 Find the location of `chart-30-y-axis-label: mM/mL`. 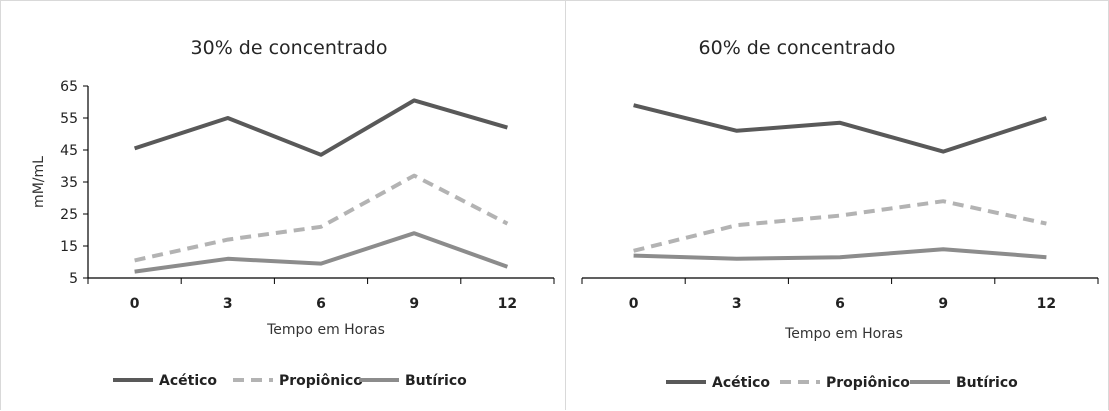

chart-30-y-axis-label: mM/mL is located at coordinates (39, 182).